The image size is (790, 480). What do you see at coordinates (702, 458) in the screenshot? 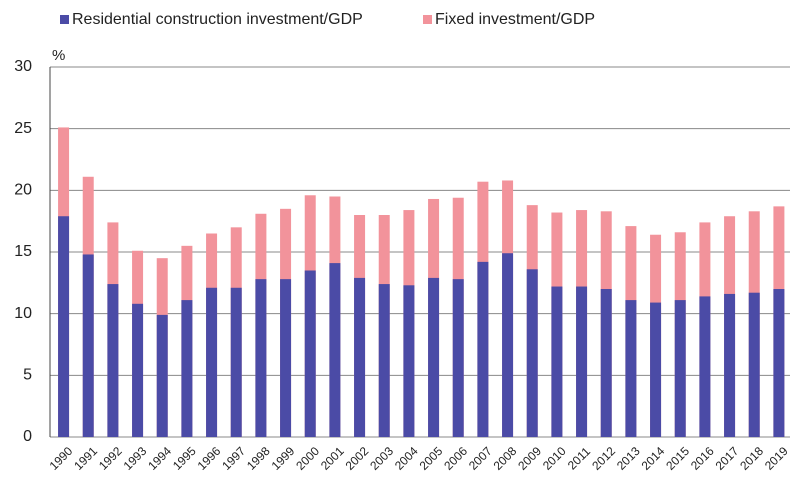
I see `x-tick-label: 2016` at bounding box center [702, 458].